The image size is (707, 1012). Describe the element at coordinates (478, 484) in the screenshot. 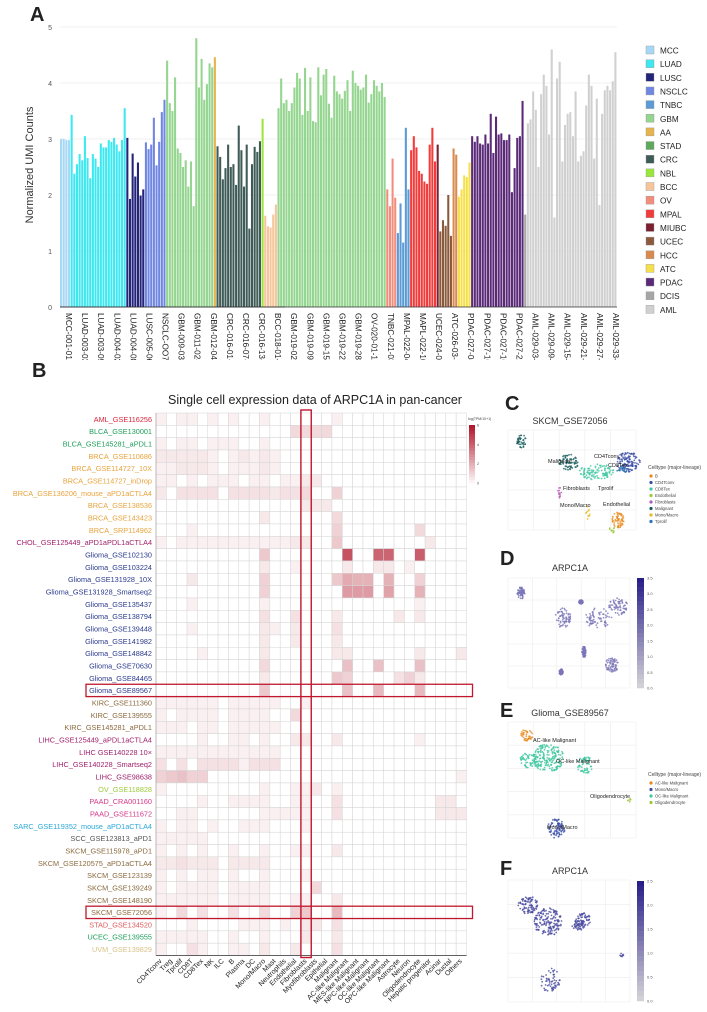

I see `colorbar-tick: 0` at that location.